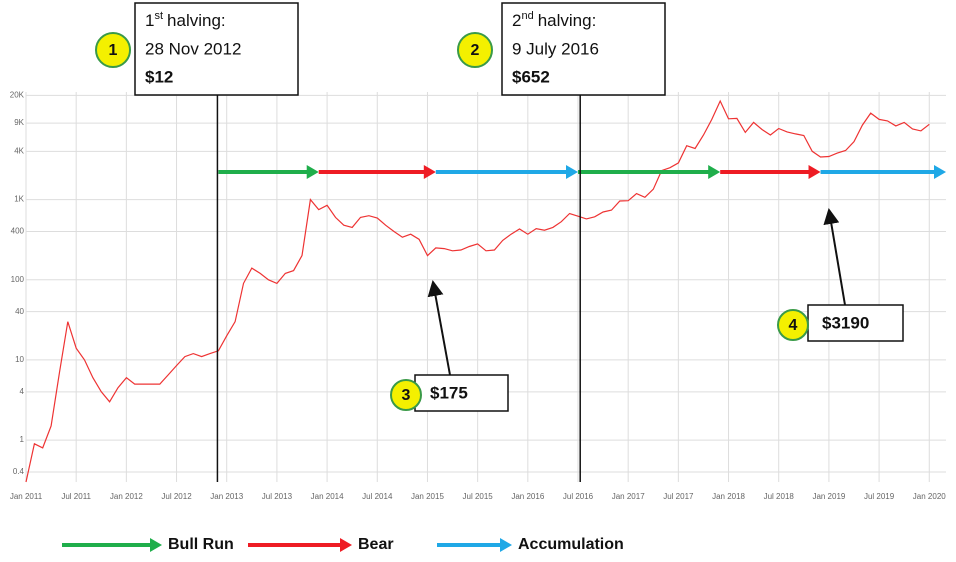 The image size is (956, 562). Describe the element at coordinates (76, 496) in the screenshot. I see `x-tick-label: Jul 2011` at that location.